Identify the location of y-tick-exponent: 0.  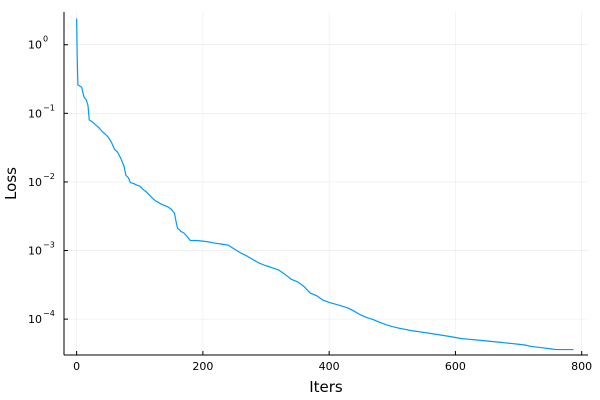
(45, 39).